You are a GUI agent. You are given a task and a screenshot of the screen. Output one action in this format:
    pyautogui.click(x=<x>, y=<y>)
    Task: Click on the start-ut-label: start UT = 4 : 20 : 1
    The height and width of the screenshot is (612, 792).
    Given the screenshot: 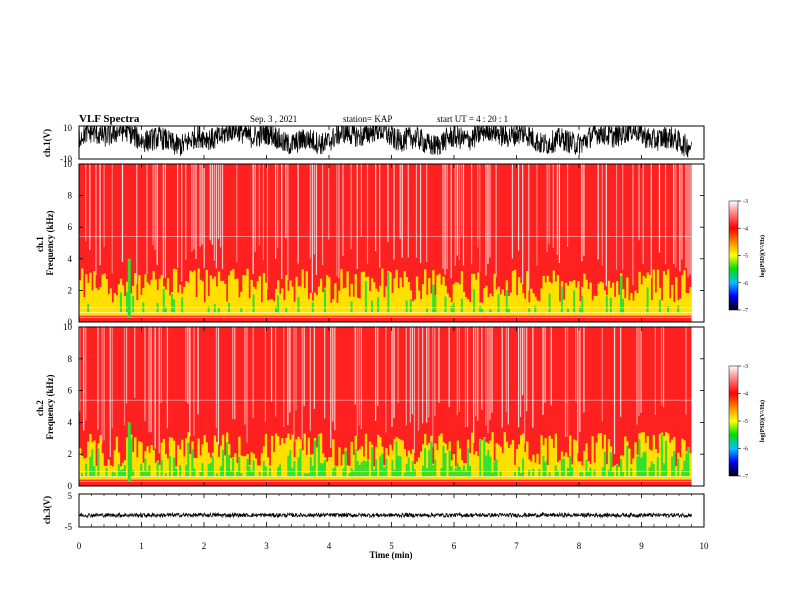 What is the action you would take?
    pyautogui.click(x=472, y=119)
    